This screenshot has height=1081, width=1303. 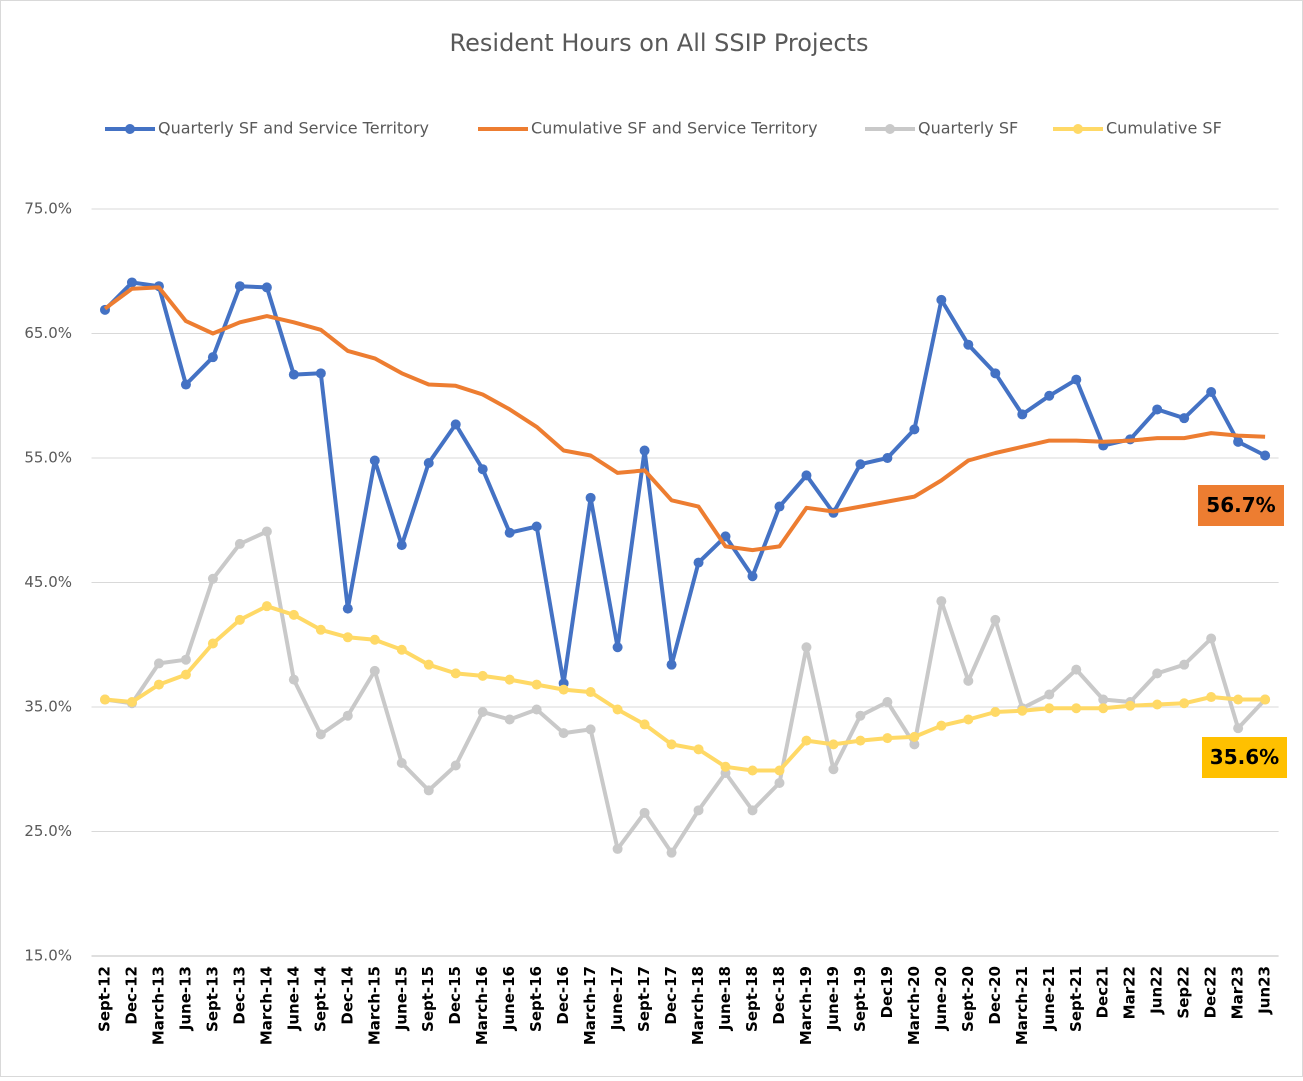 What do you see at coordinates (158, 1005) in the screenshot?
I see `x-tick-label: March-13` at bounding box center [158, 1005].